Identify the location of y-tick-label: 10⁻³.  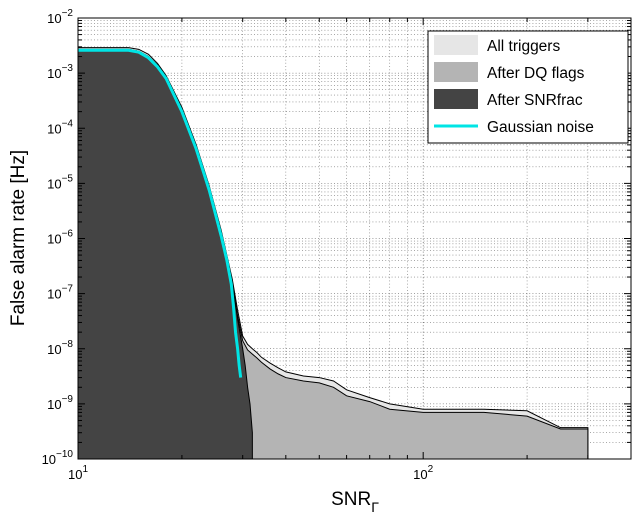
(60, 72).